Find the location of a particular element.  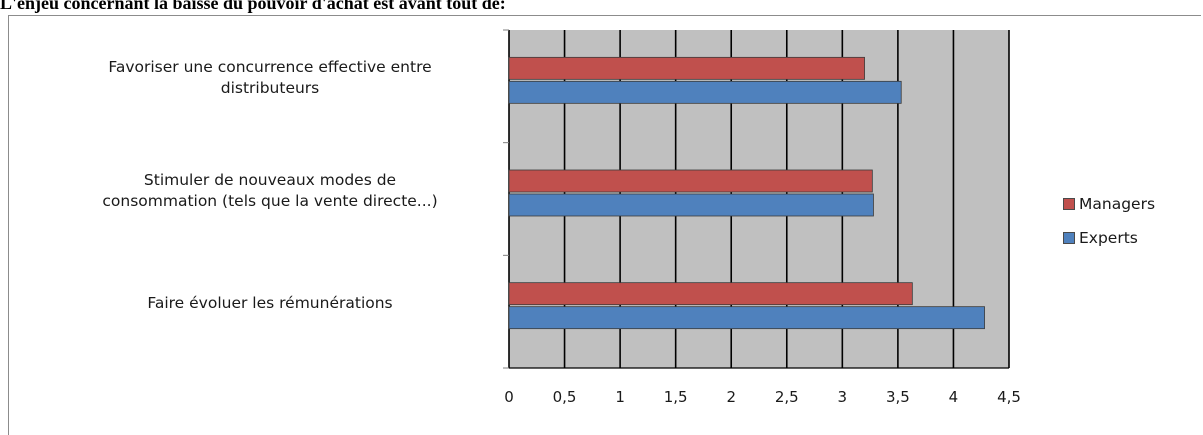

x-tick-label-9: 4,5 is located at coordinates (1009, 397).